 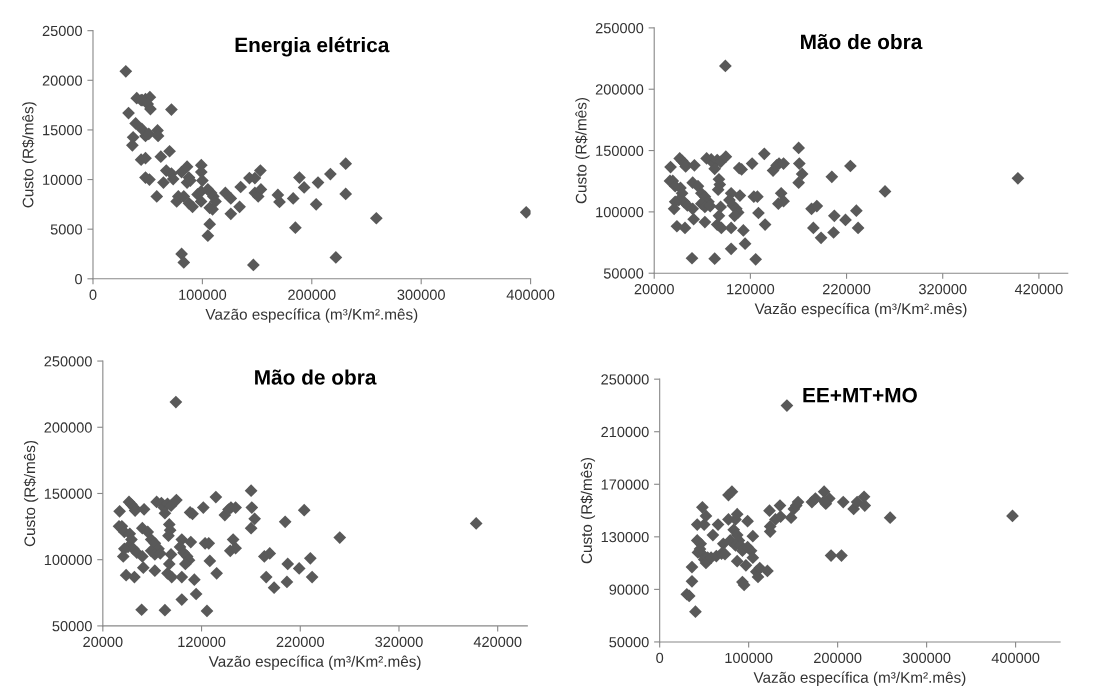 What do you see at coordinates (312, 46) in the screenshot?
I see `chart-title: Energia elétrica` at bounding box center [312, 46].